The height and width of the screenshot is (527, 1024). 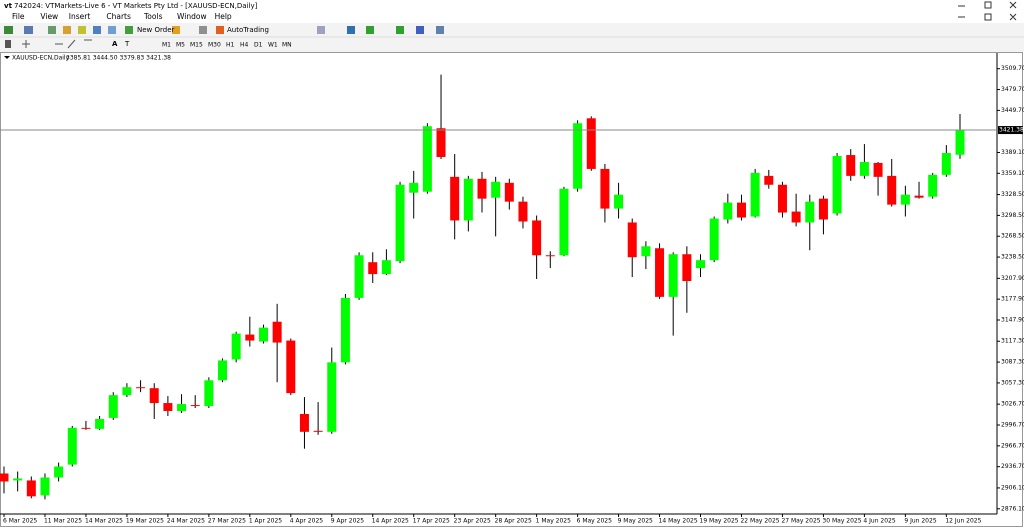 I want to click on menu-bar: File View Insert Charts Tools Window Help, so click(x=122, y=16).